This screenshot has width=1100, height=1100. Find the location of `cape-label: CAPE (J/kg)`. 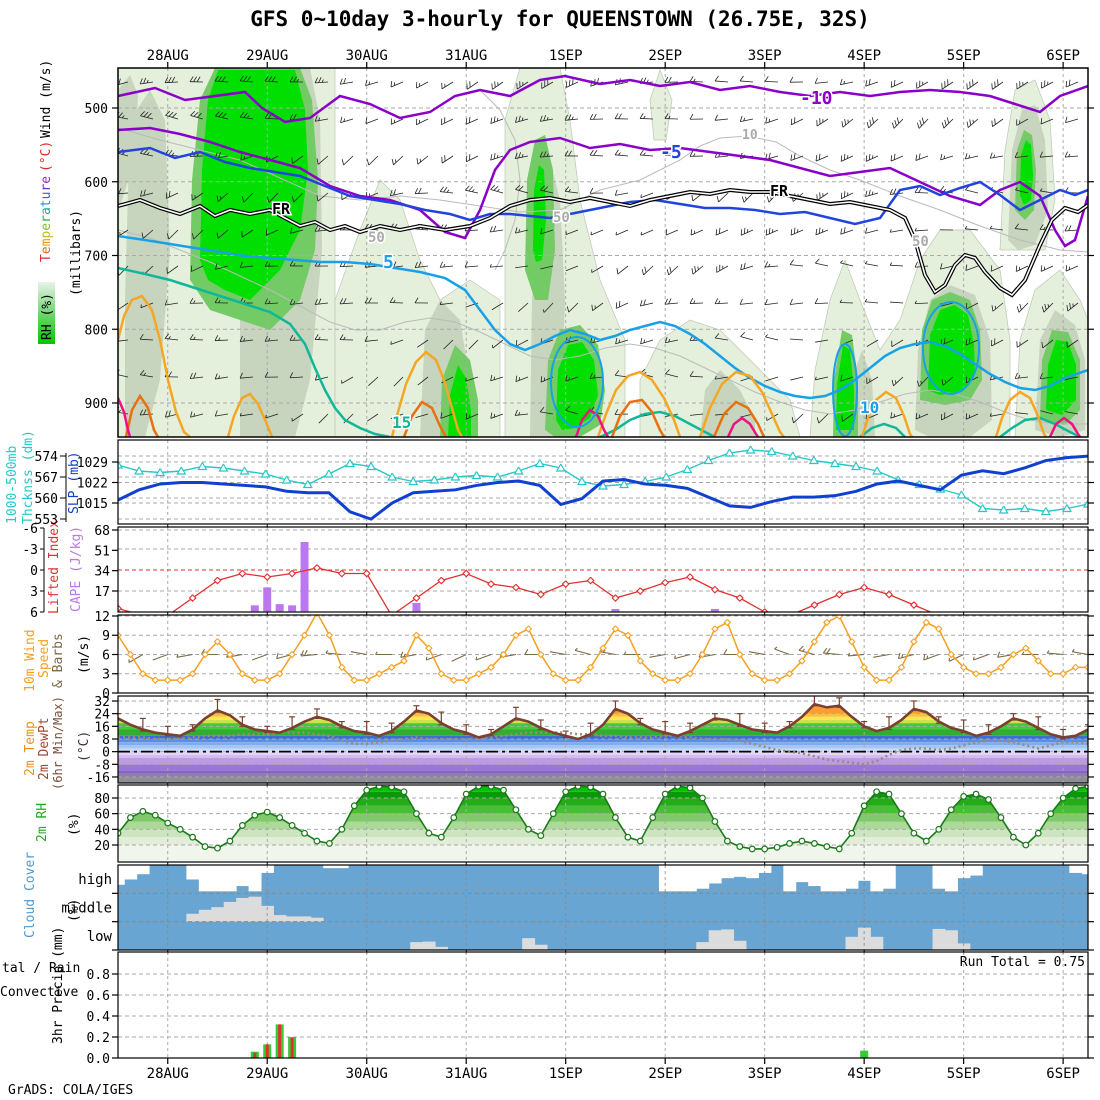

cape-label: CAPE (J/kg) is located at coordinates (76, 569).